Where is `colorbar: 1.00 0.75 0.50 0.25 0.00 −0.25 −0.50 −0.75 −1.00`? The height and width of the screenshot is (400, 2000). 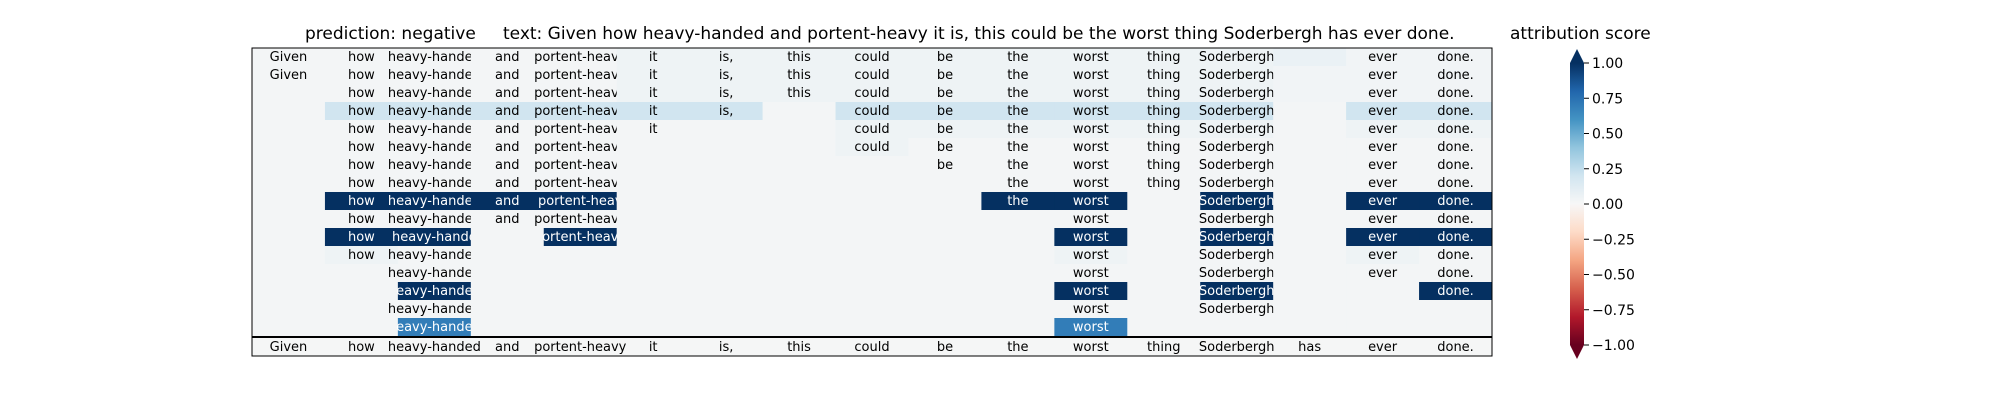
colorbar: 1.00 0.75 0.50 0.25 0.00 −0.25 −0.50 −0.75 −1.00 is located at coordinates (1602, 204).